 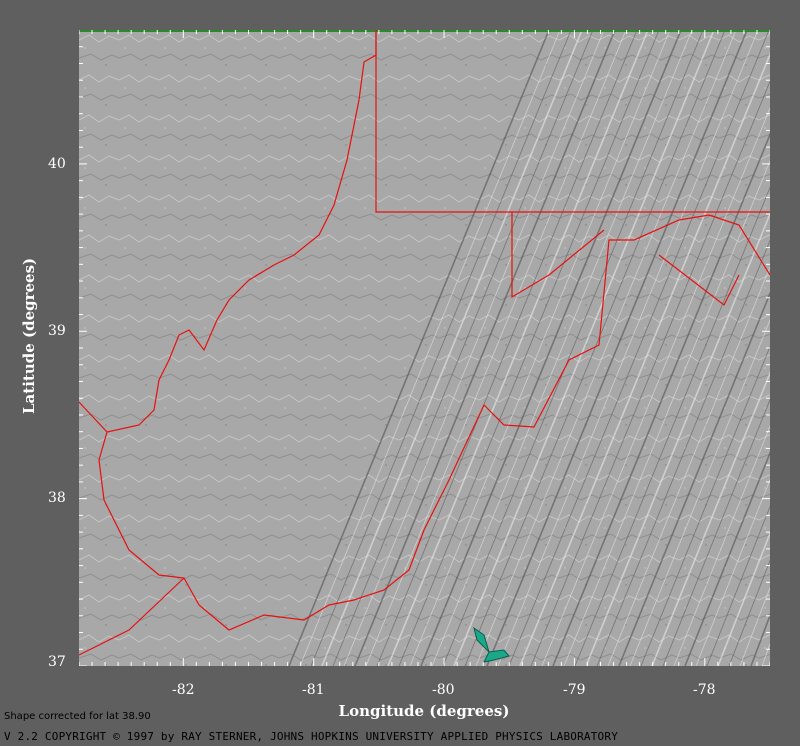 I want to click on y-tick-label: 40, so click(x=57, y=164).